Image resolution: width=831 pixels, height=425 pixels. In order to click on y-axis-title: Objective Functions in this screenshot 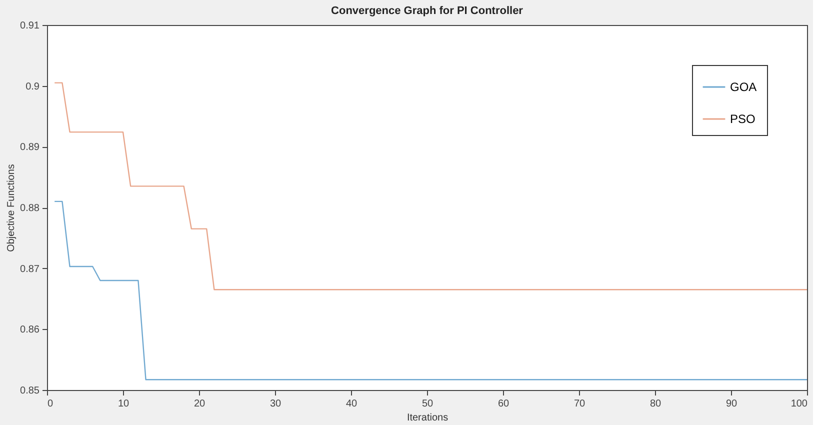, I will do `click(12, 208)`.